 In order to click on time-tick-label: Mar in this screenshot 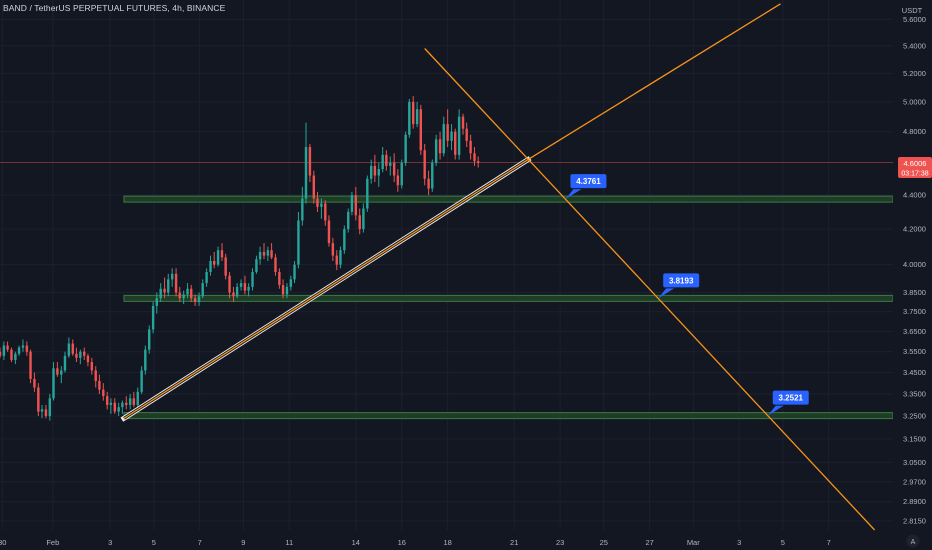, I will do `click(693, 542)`.